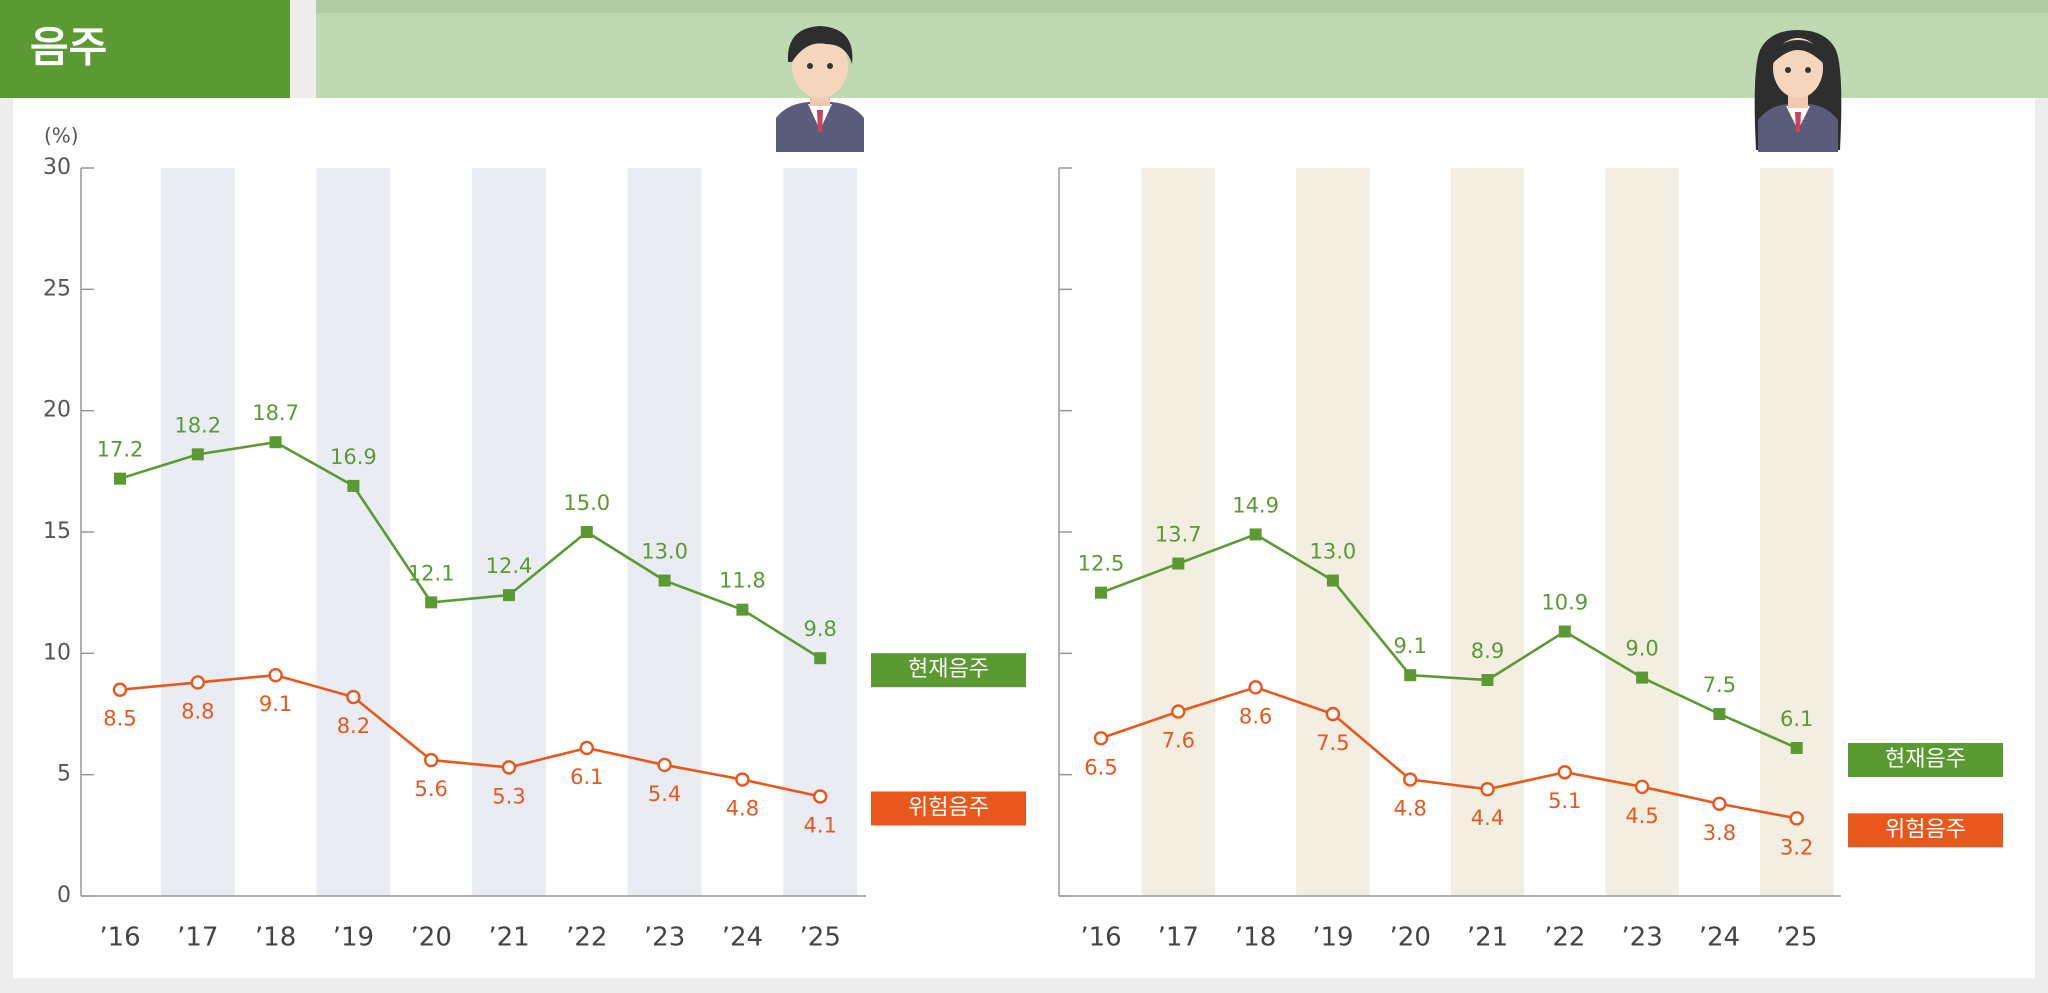 The width and height of the screenshot is (2048, 993). What do you see at coordinates (57, 652) in the screenshot?
I see `y-tick-label: 10` at bounding box center [57, 652].